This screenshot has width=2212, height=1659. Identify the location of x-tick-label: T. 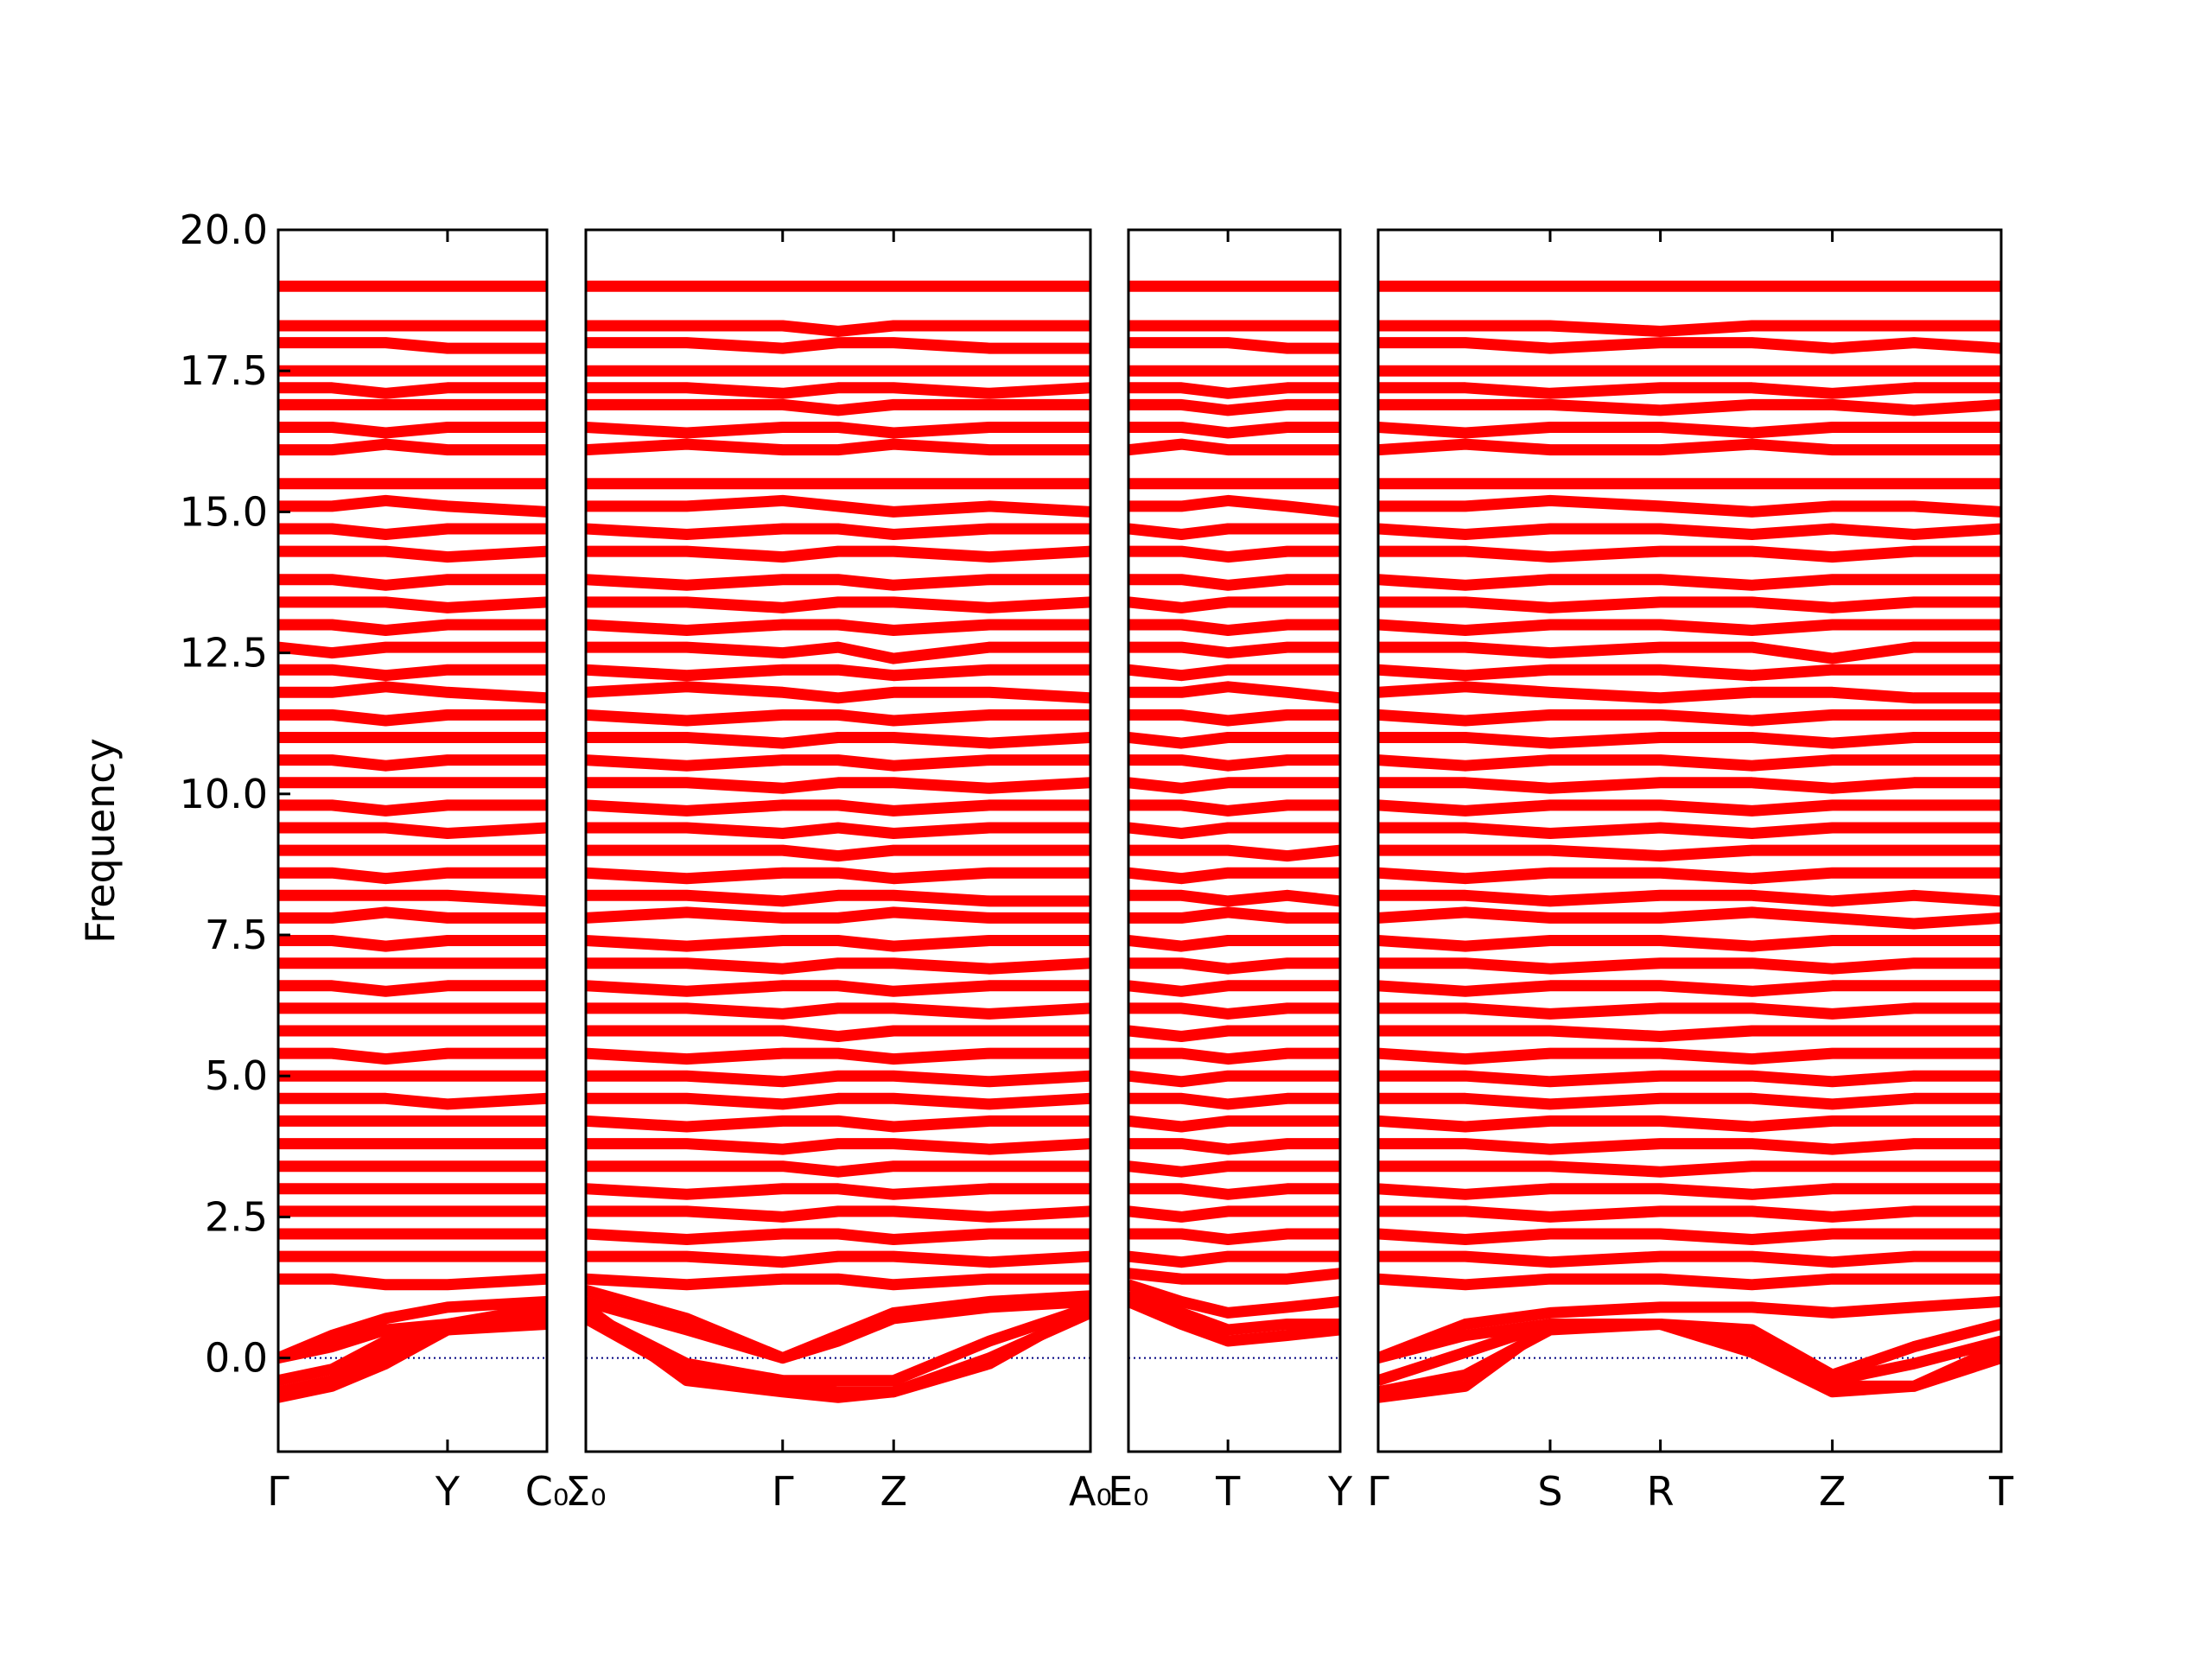
(2001, 1491).